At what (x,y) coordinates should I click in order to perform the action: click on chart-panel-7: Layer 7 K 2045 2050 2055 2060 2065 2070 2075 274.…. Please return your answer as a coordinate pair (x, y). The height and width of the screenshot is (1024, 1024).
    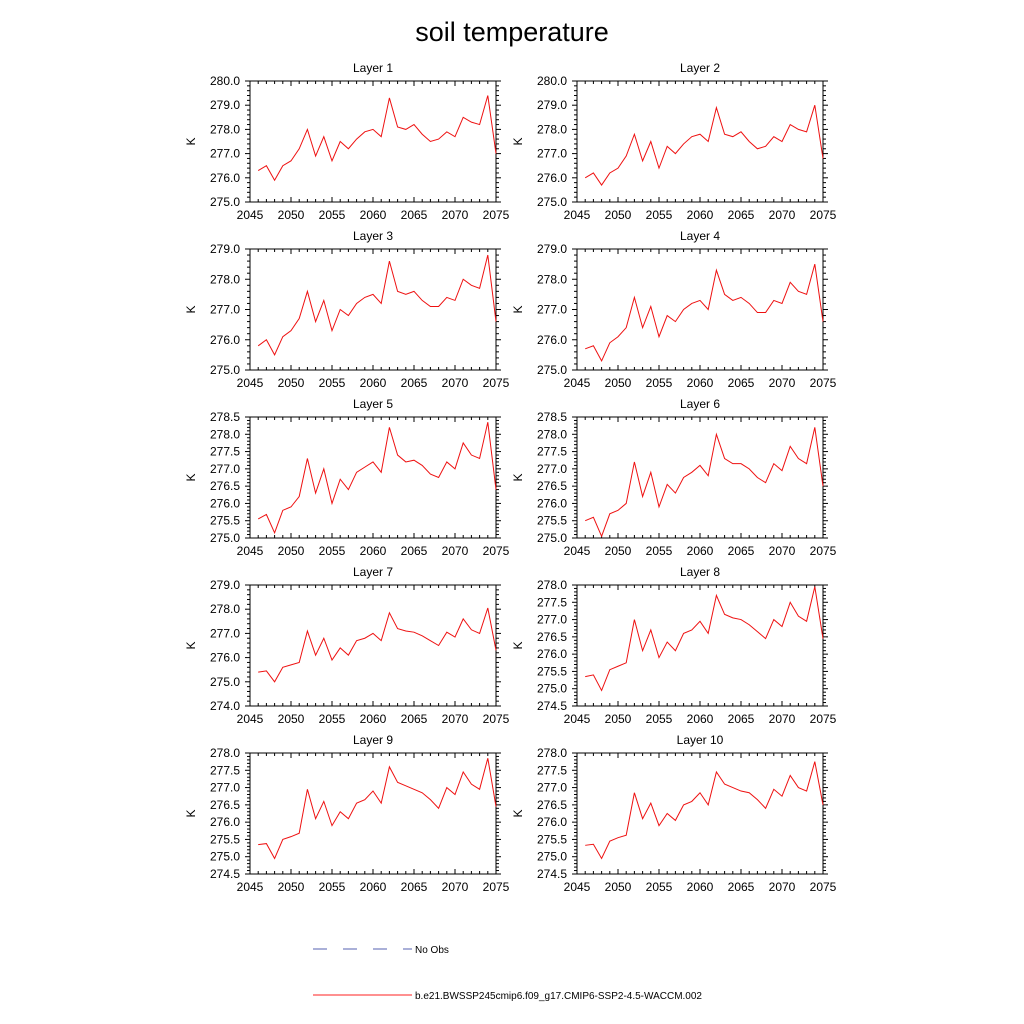
    Looking at the image, I should click on (347, 645).